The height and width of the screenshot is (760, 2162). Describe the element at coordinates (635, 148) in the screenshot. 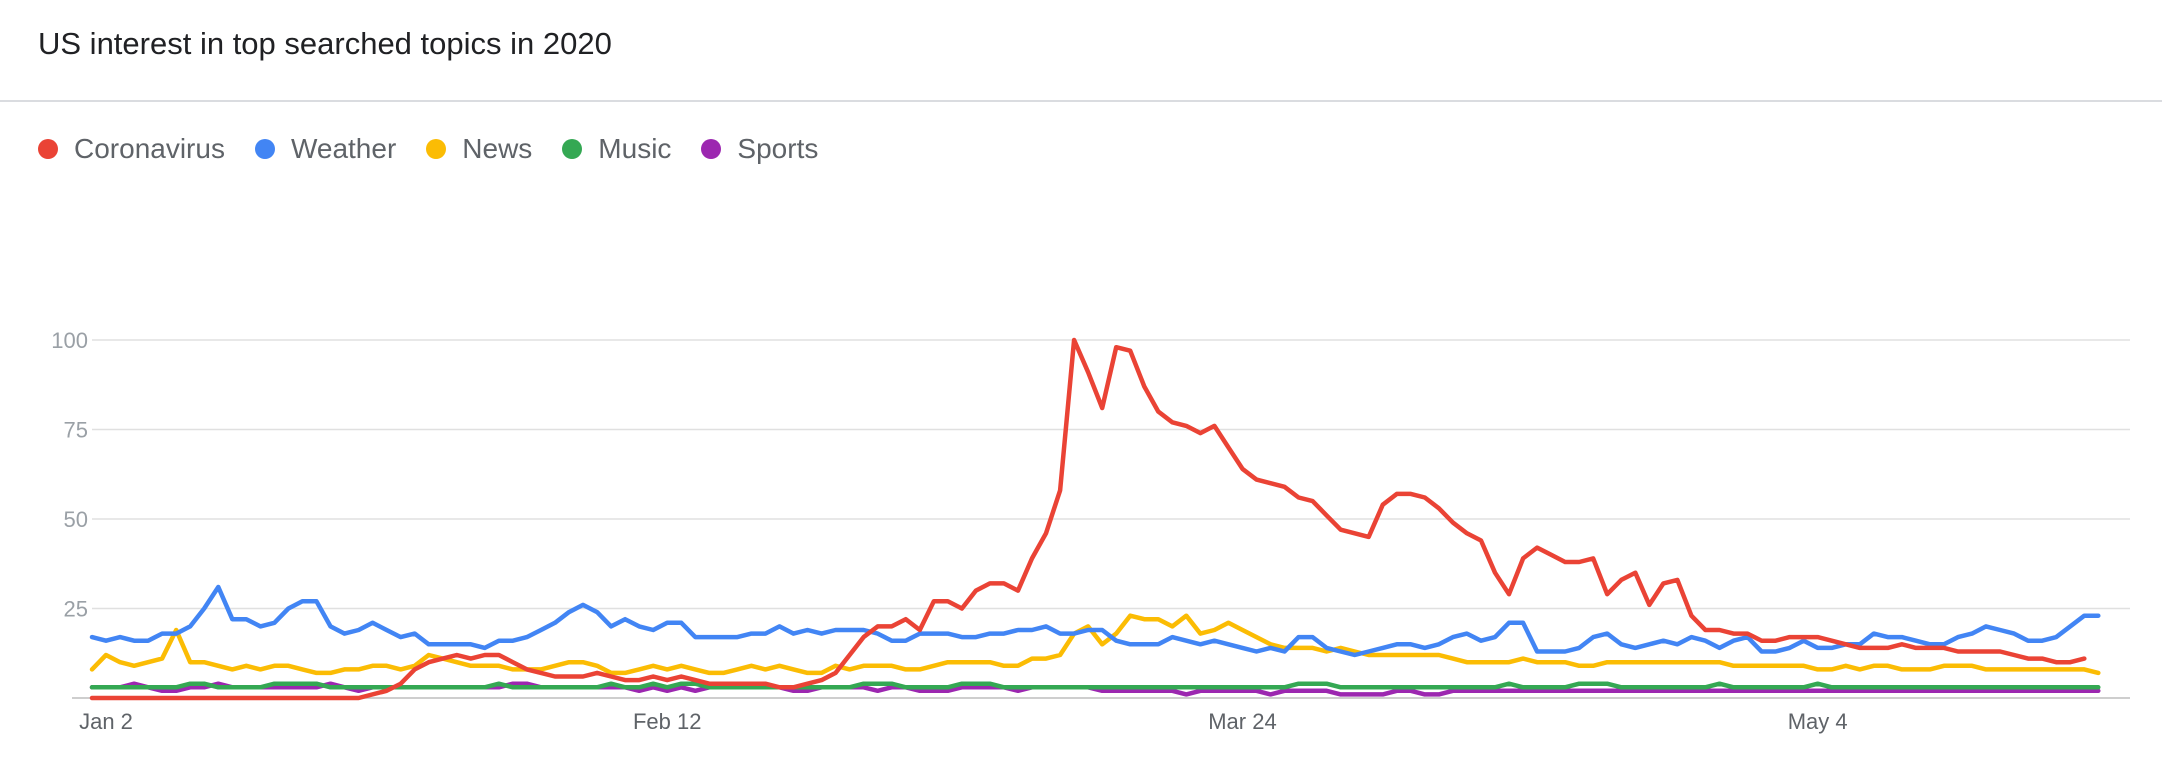

I see `legend-label: Music` at that location.